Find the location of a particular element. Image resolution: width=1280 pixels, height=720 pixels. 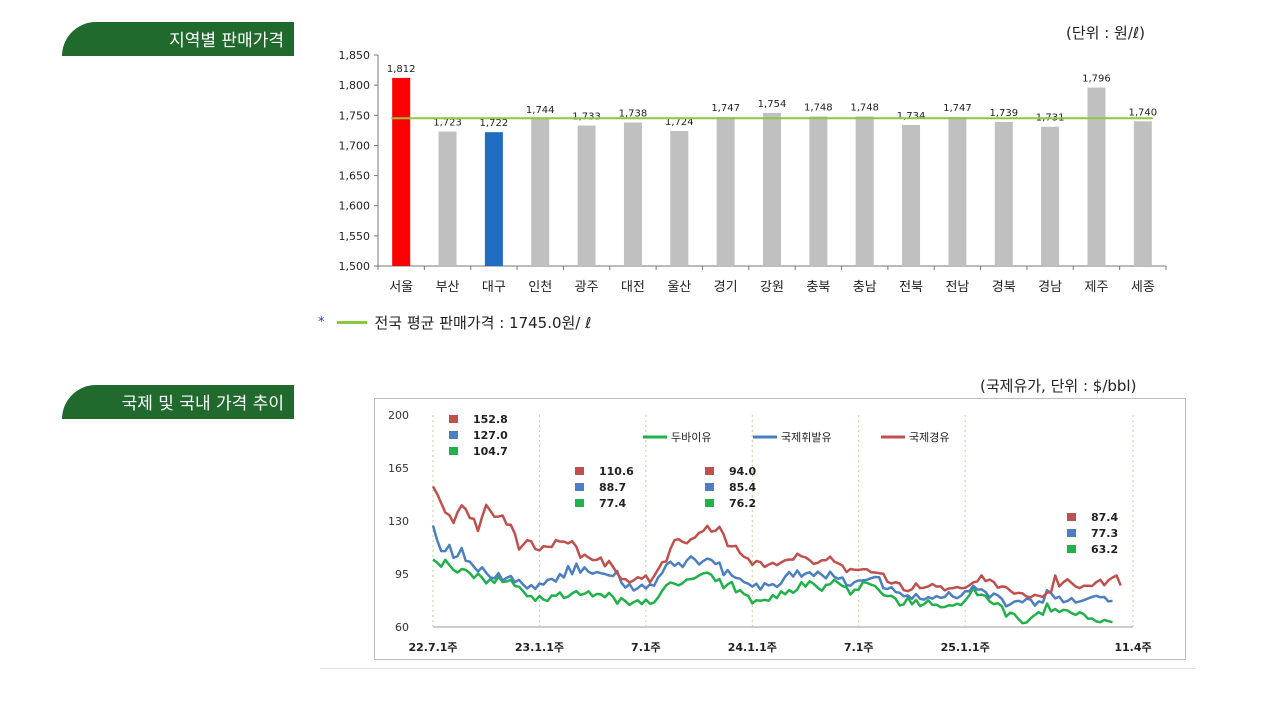

x-category-label: 경남 is located at coordinates (1050, 287).